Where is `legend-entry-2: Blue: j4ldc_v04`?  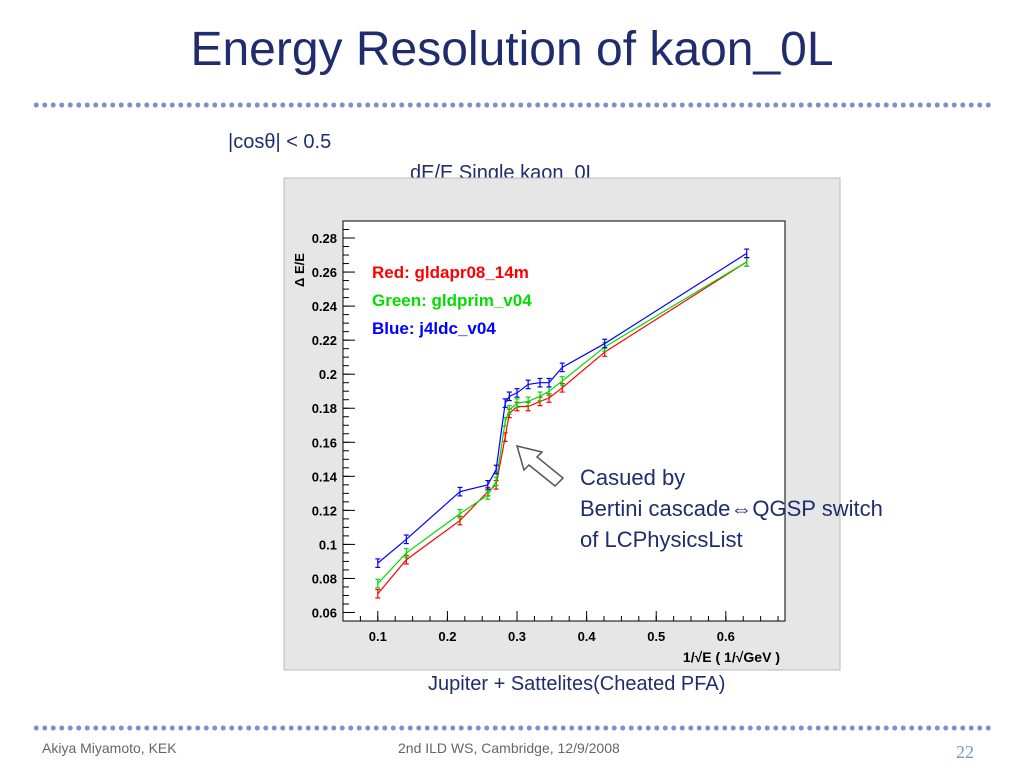
legend-entry-2: Blue: j4ldc_v04 is located at coordinates (434, 328).